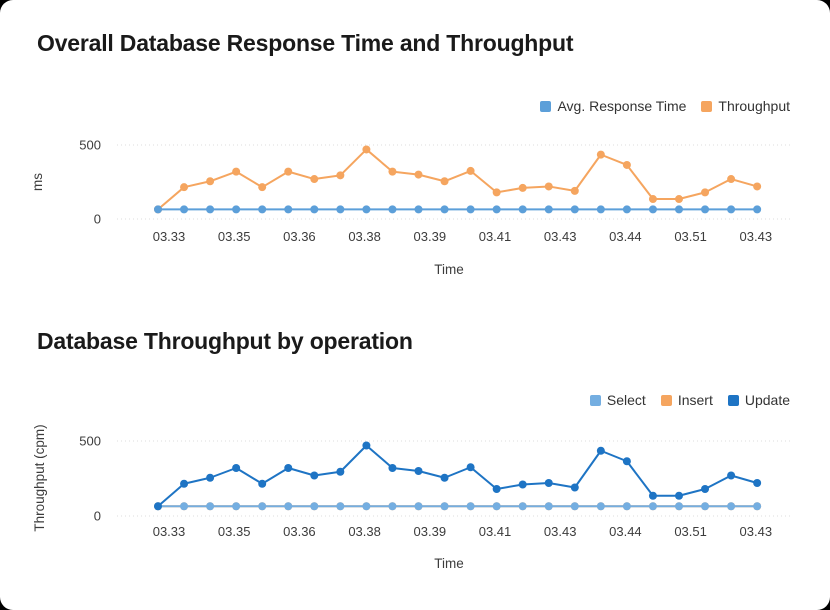 This screenshot has height=610, width=830. I want to click on legend-swatch-throughput, so click(707, 106).